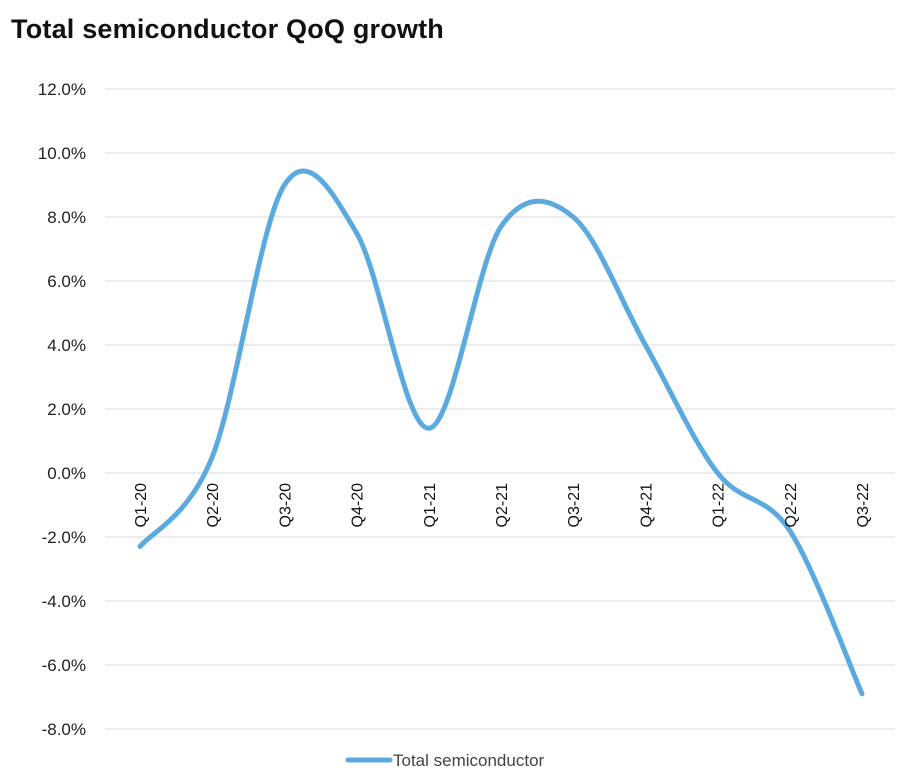  What do you see at coordinates (64, 601) in the screenshot?
I see `y-tick-label: -4.0%` at bounding box center [64, 601].